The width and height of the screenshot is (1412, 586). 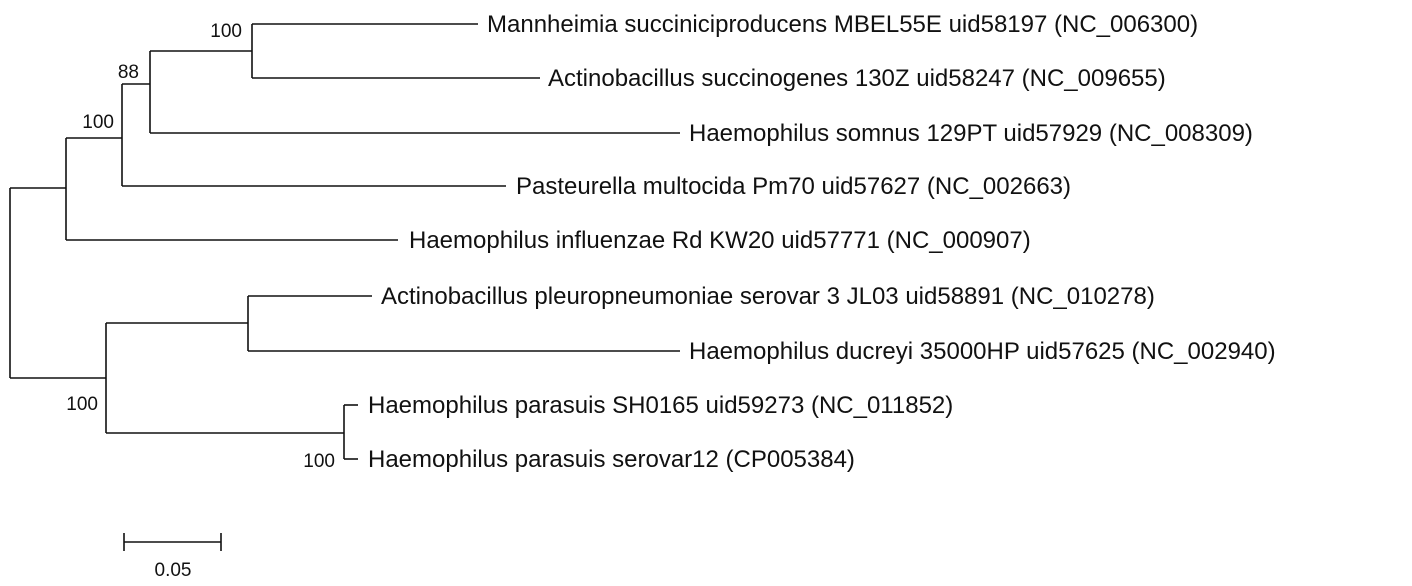 What do you see at coordinates (173, 570) in the screenshot?
I see `scale-bar-label: 0.05` at bounding box center [173, 570].